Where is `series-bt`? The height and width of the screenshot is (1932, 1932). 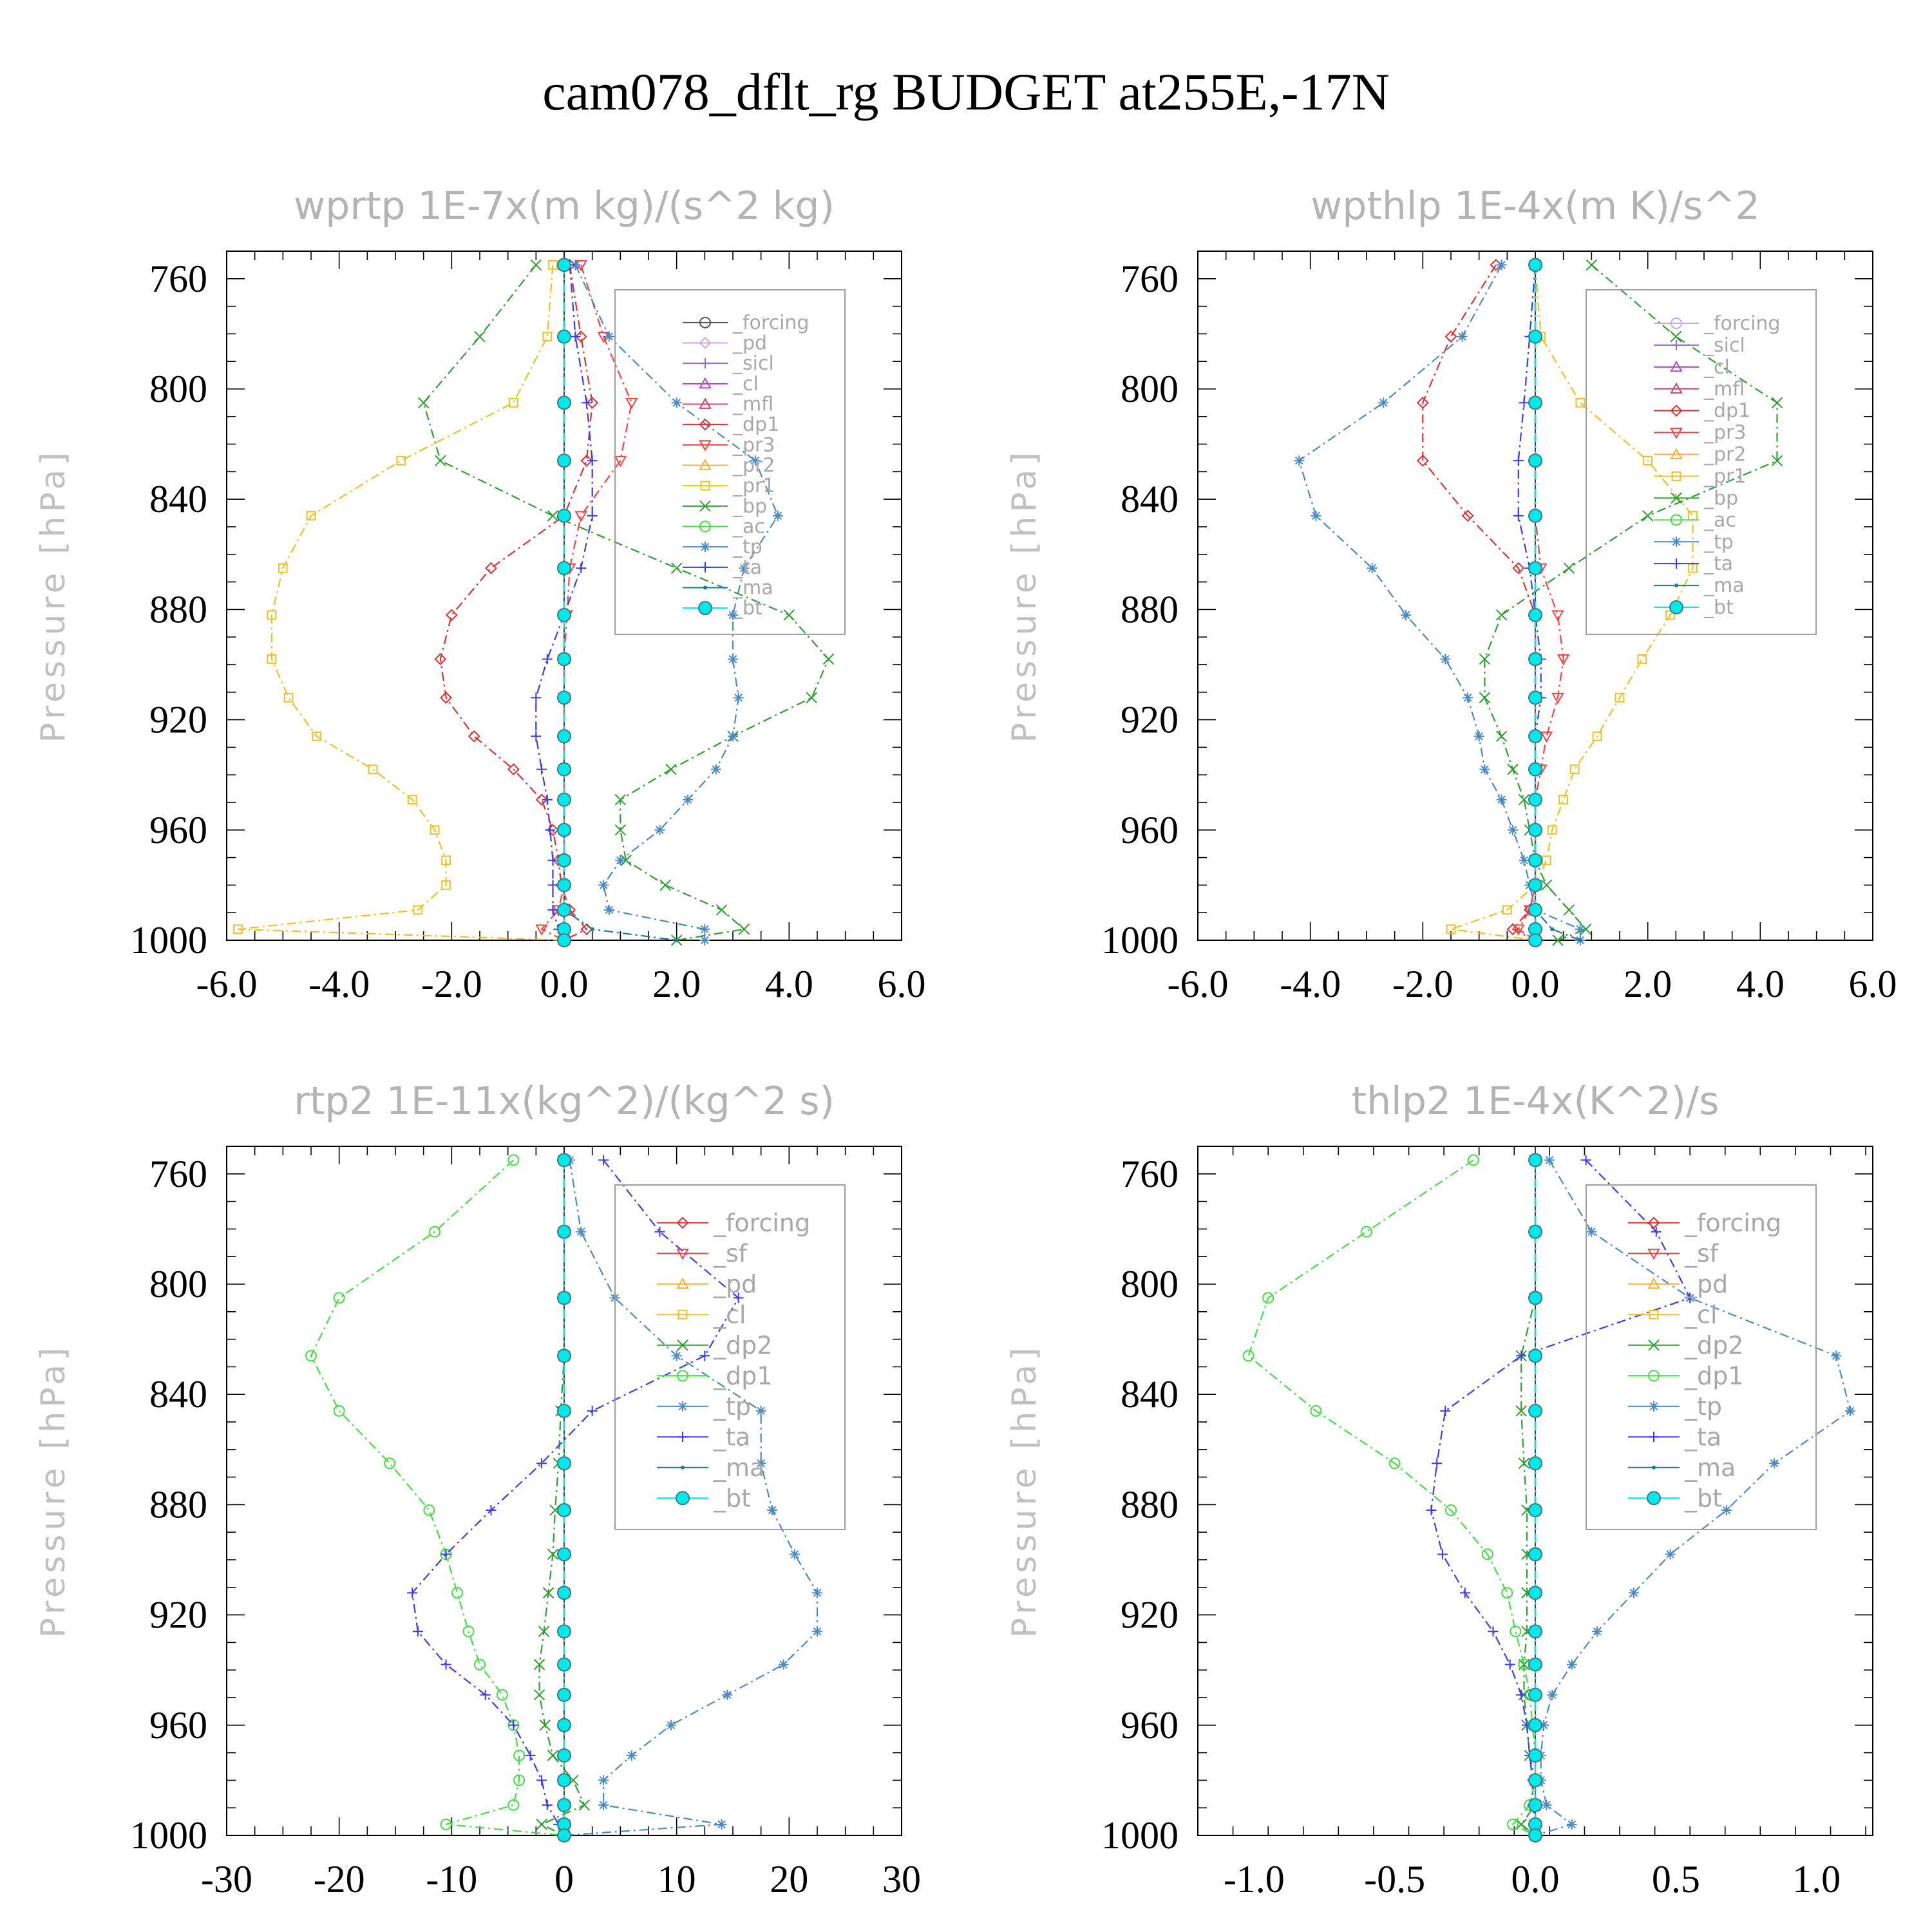
series-bt is located at coordinates (1535, 1498).